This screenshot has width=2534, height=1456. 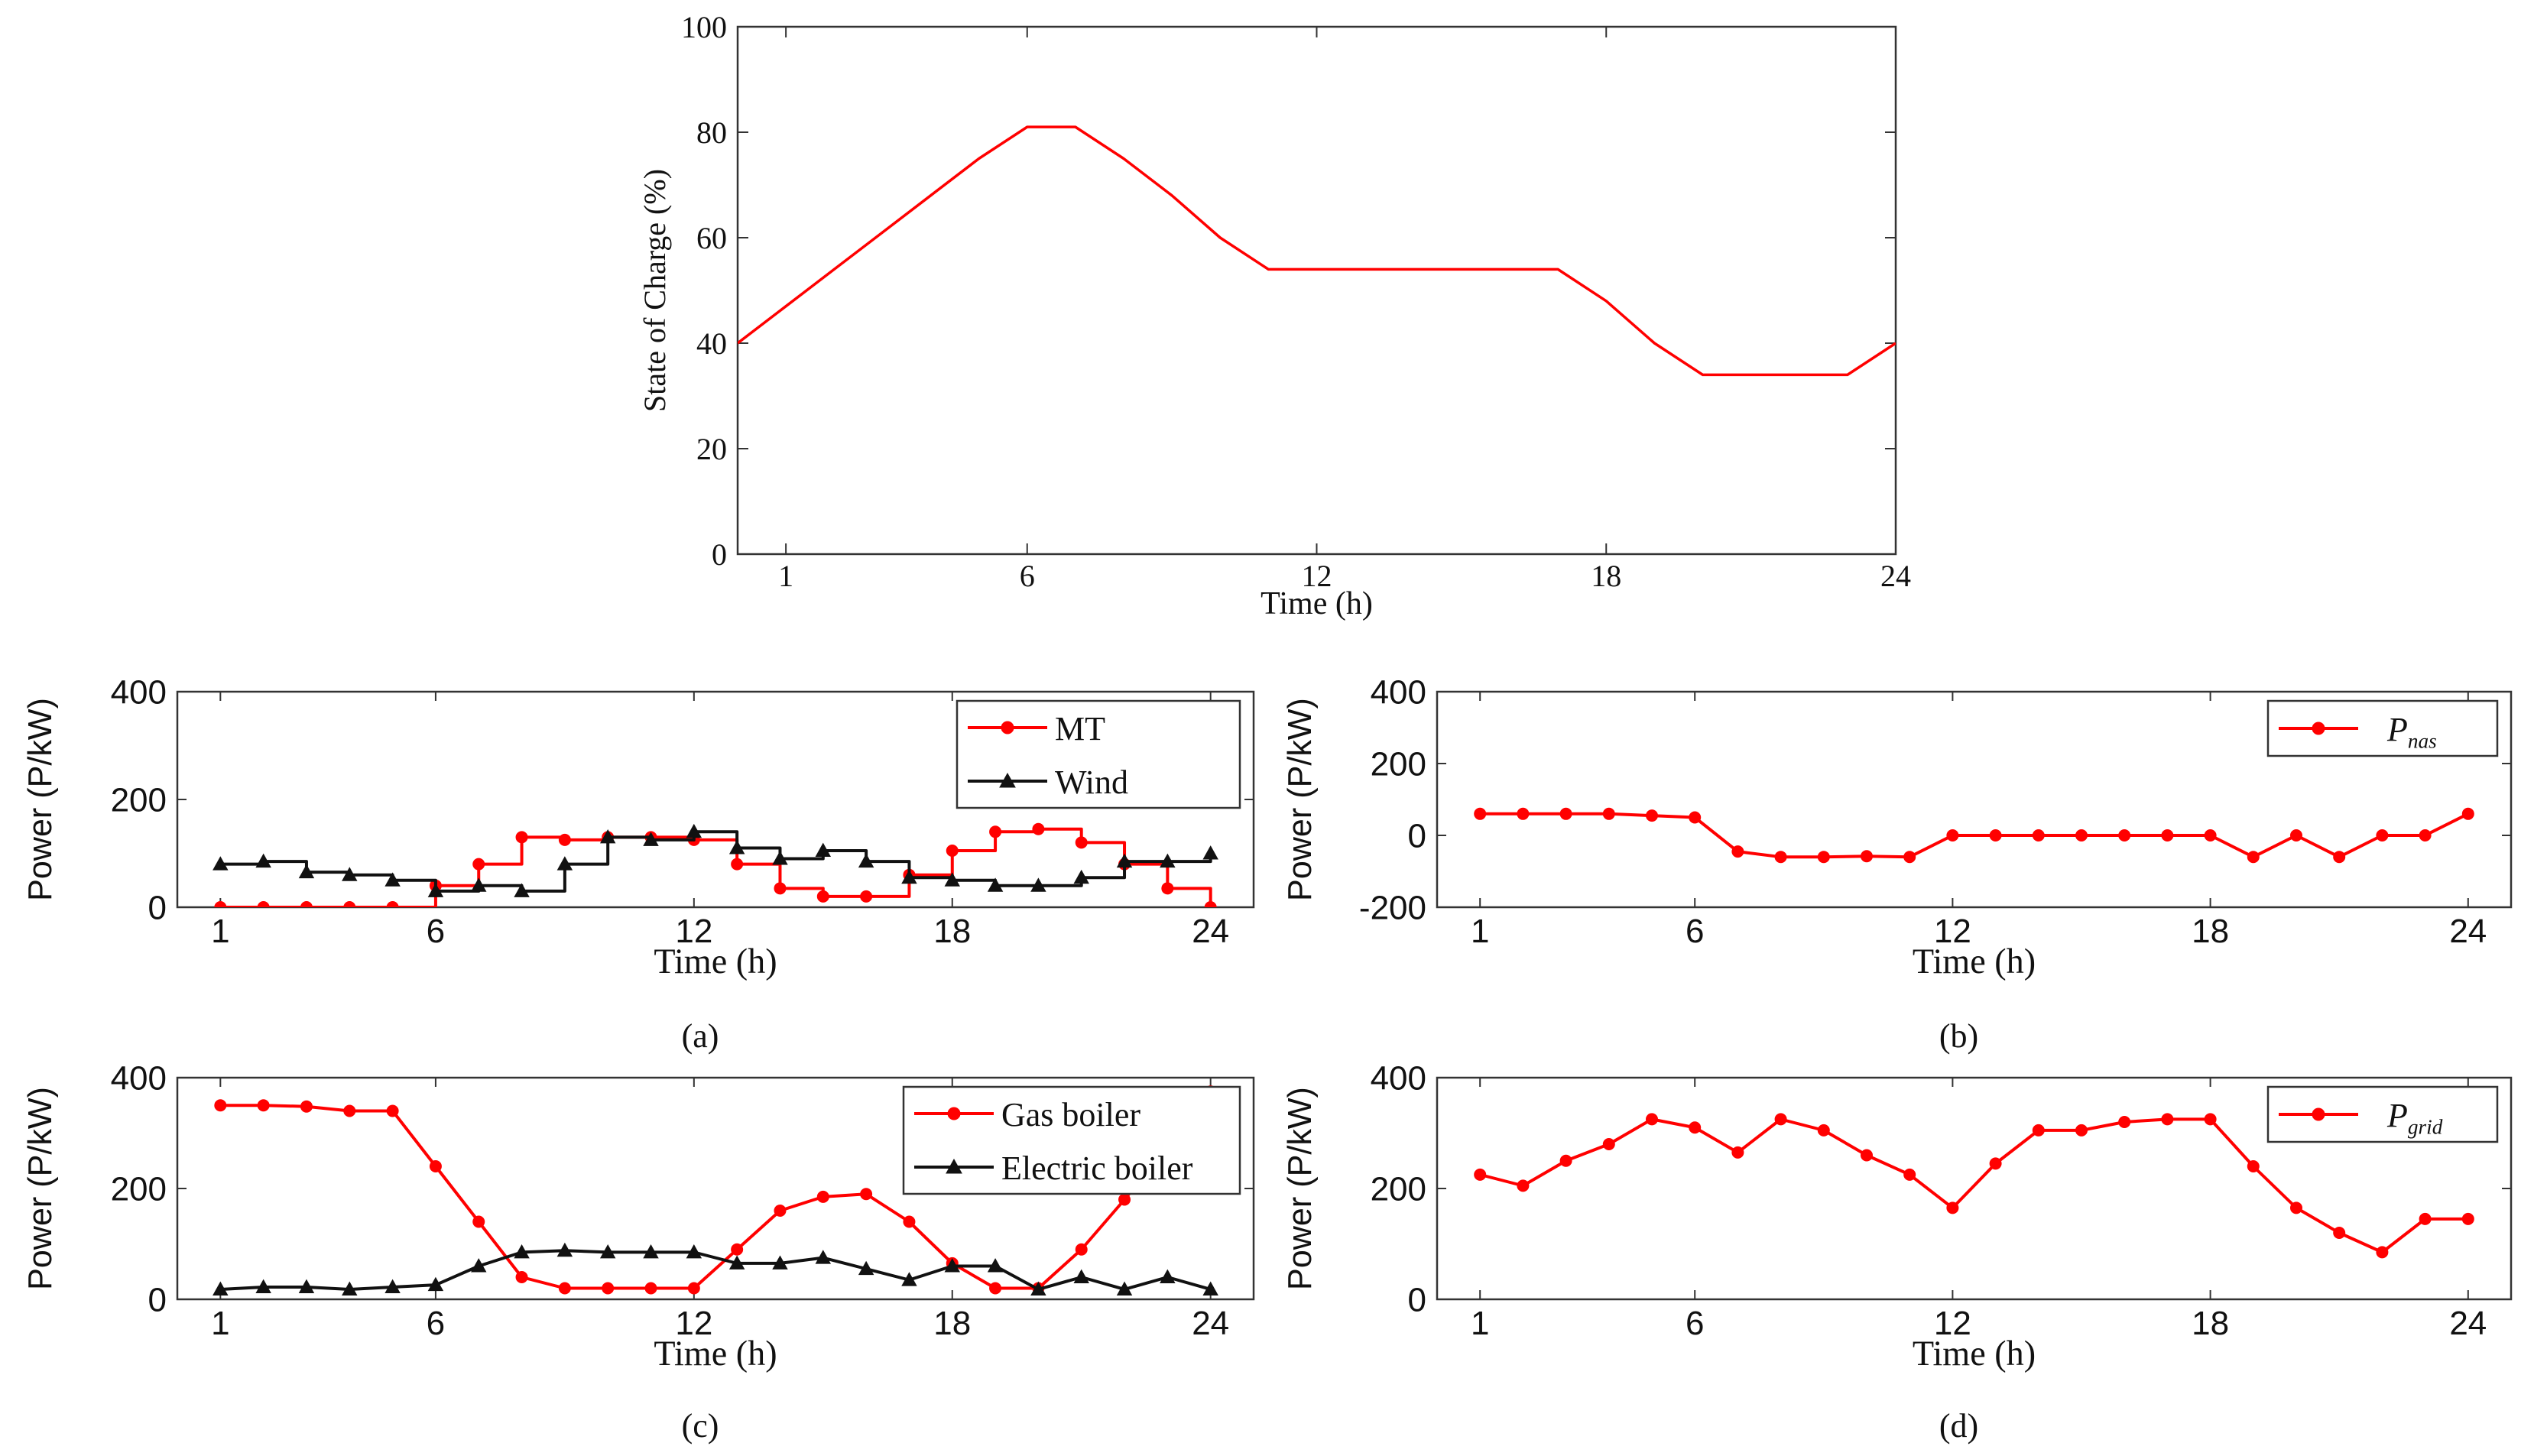 I want to click on legend-subscript: nas, so click(x=2422, y=741).